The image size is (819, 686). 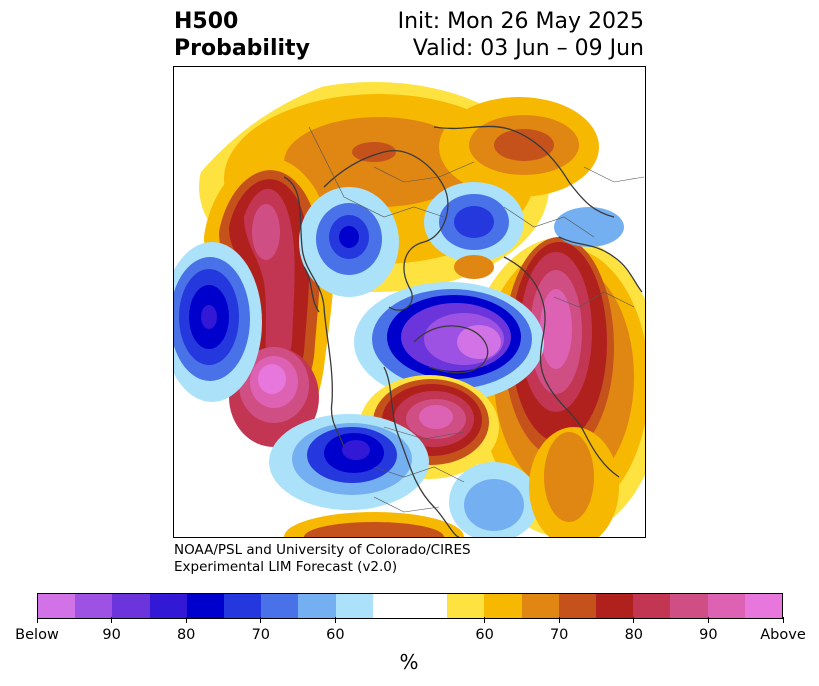 What do you see at coordinates (783, 635) in the screenshot?
I see `colorbar-tick-label: Above` at bounding box center [783, 635].